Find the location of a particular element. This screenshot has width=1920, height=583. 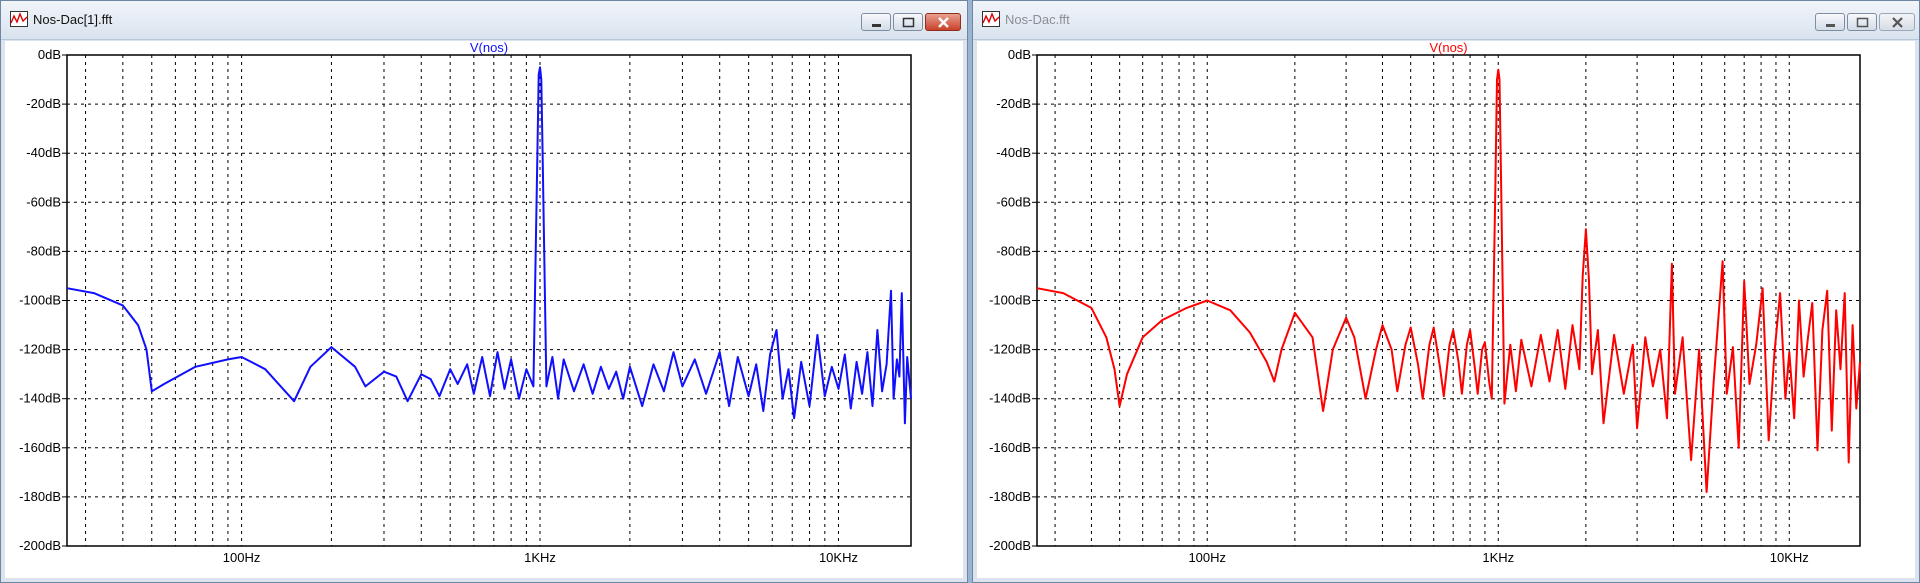

window-title: Nos-Dac.fft is located at coordinates (1037, 19).